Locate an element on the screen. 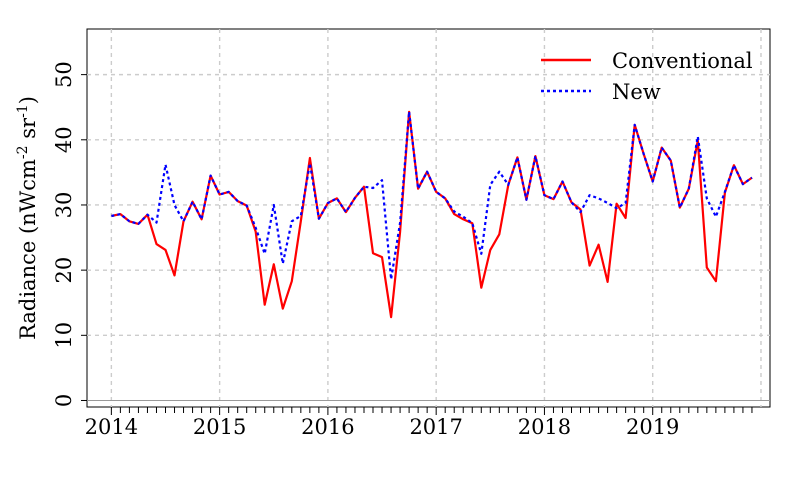 The image size is (800, 480). x-tick-label-2015: 2015 is located at coordinates (219, 427).